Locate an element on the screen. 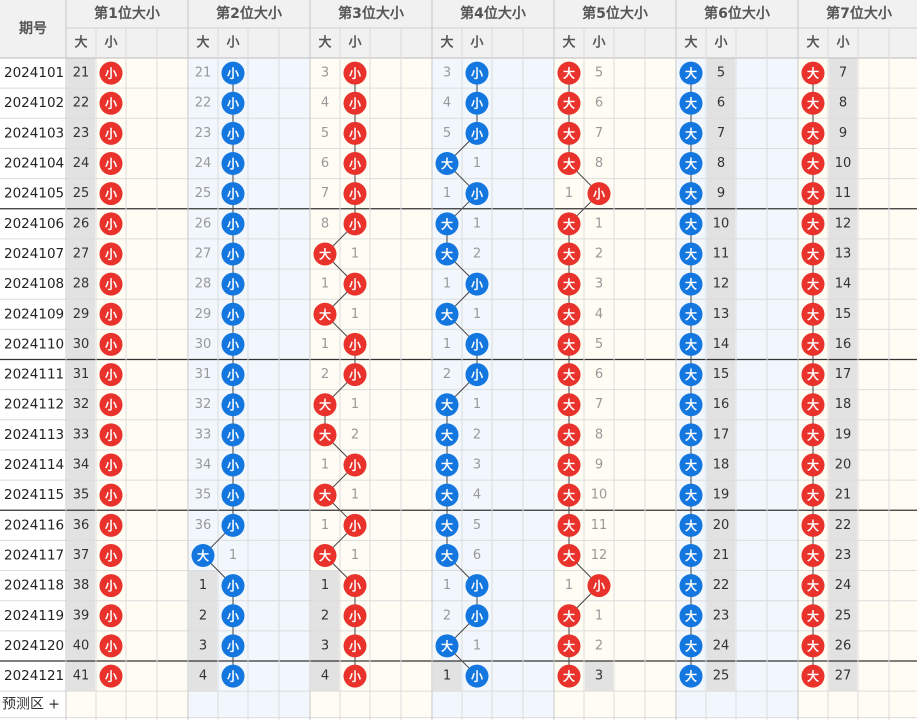 This screenshot has width=917, height=720. miss-count: 23 is located at coordinates (203, 133).